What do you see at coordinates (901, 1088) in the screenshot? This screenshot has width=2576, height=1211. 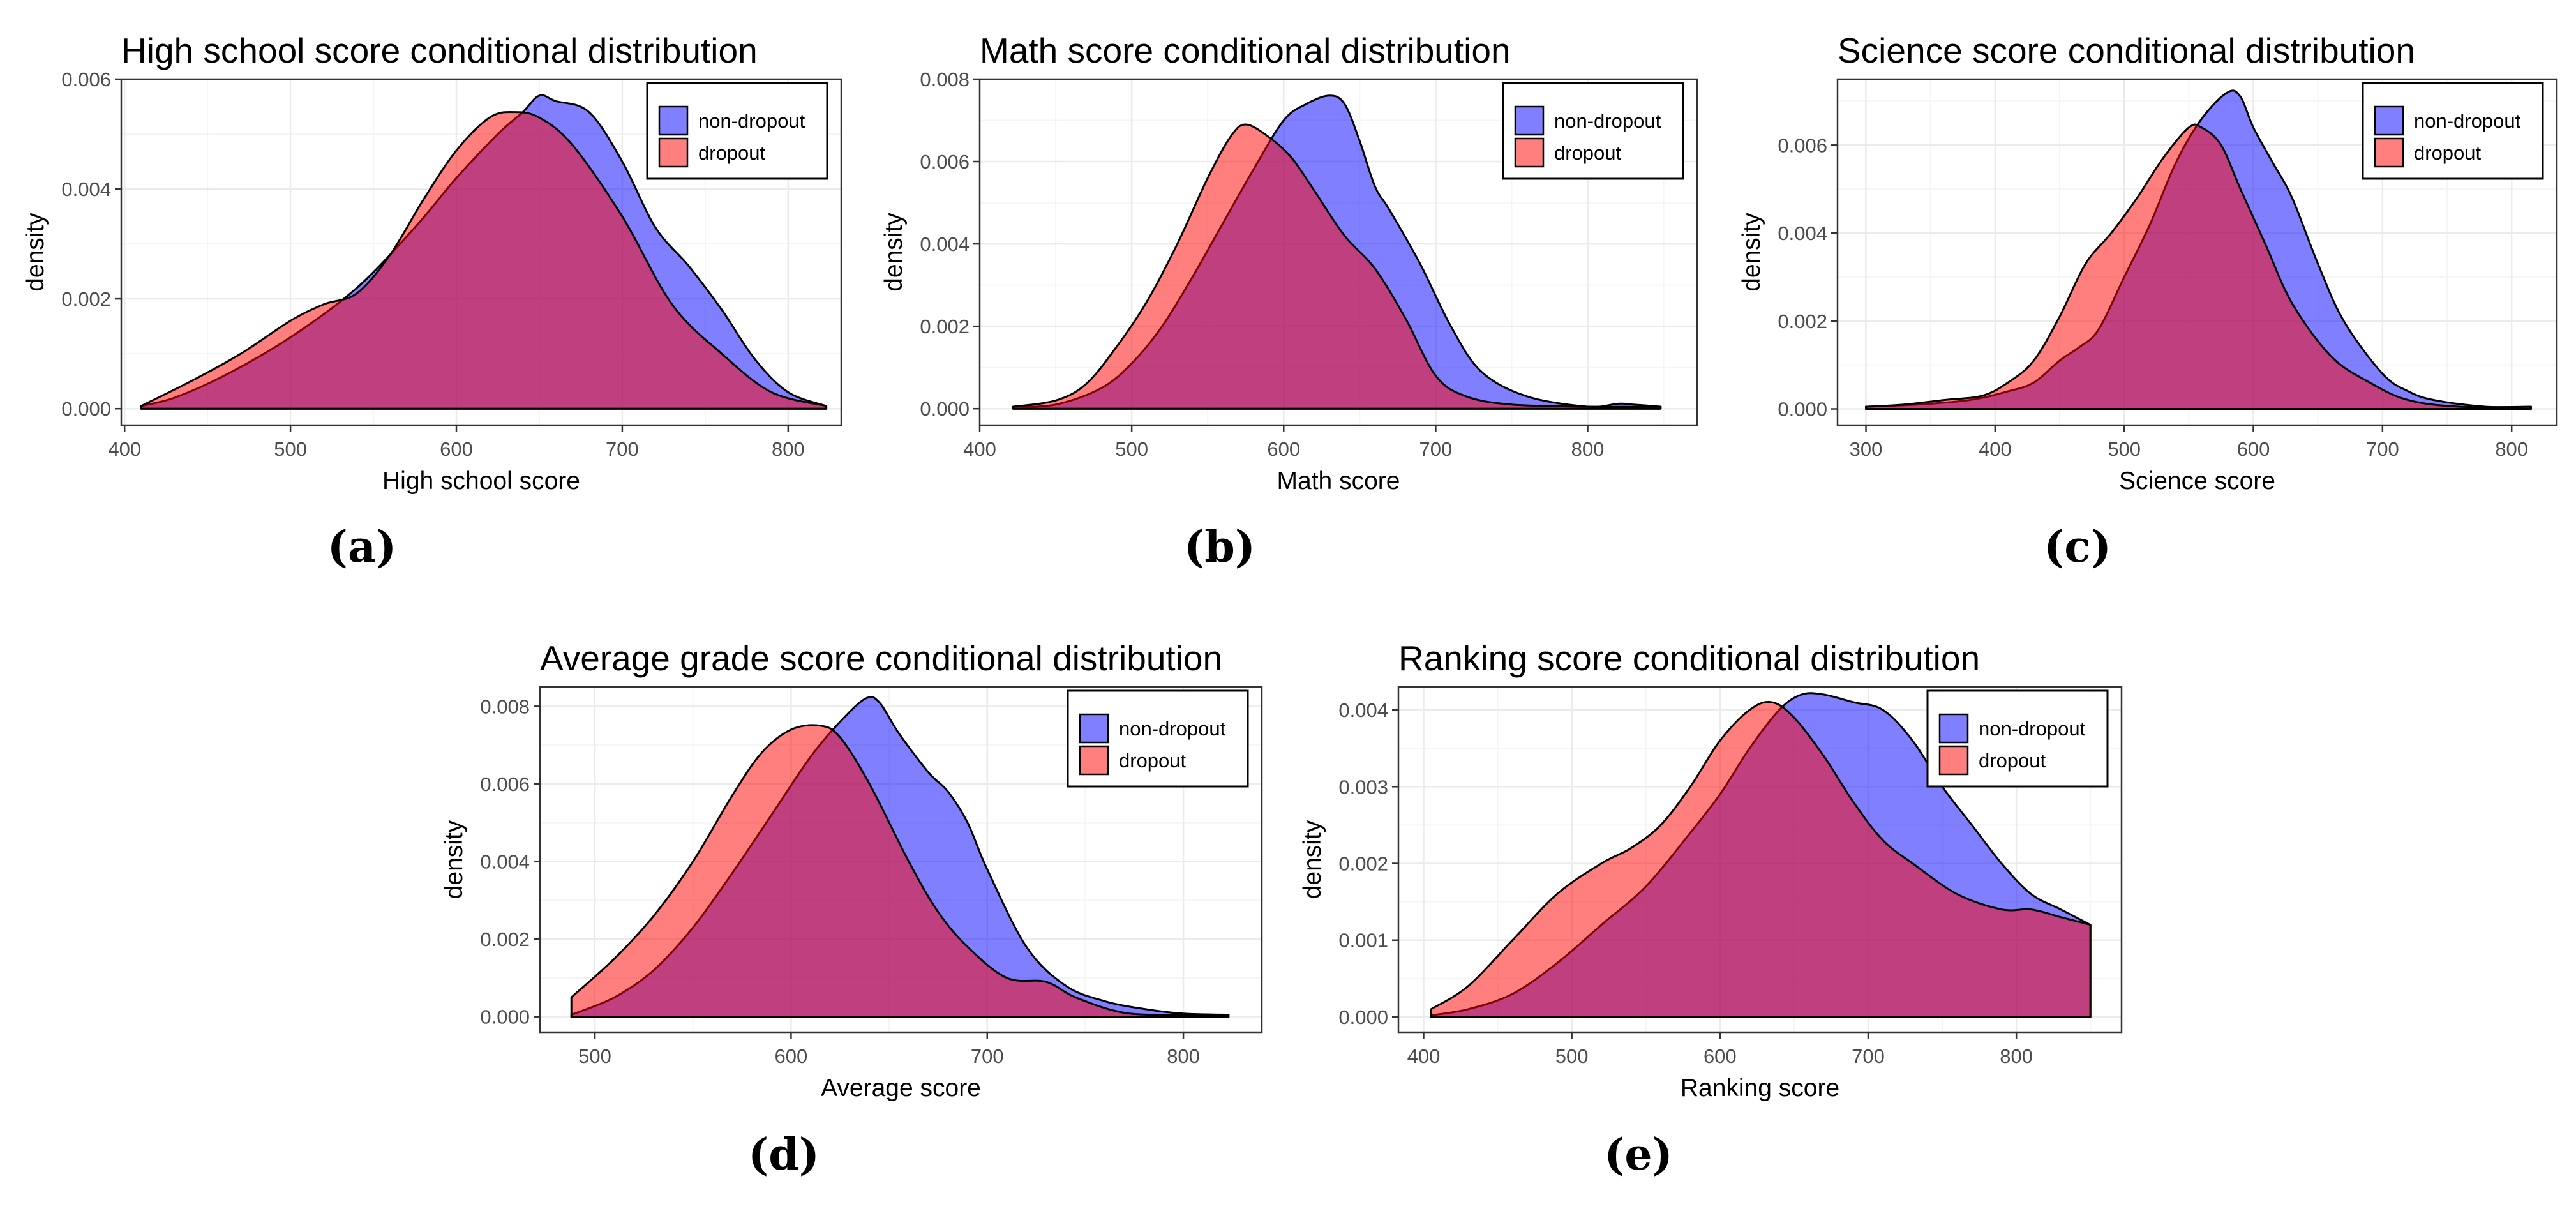 I see `x-axis-title: Average score` at bounding box center [901, 1088].